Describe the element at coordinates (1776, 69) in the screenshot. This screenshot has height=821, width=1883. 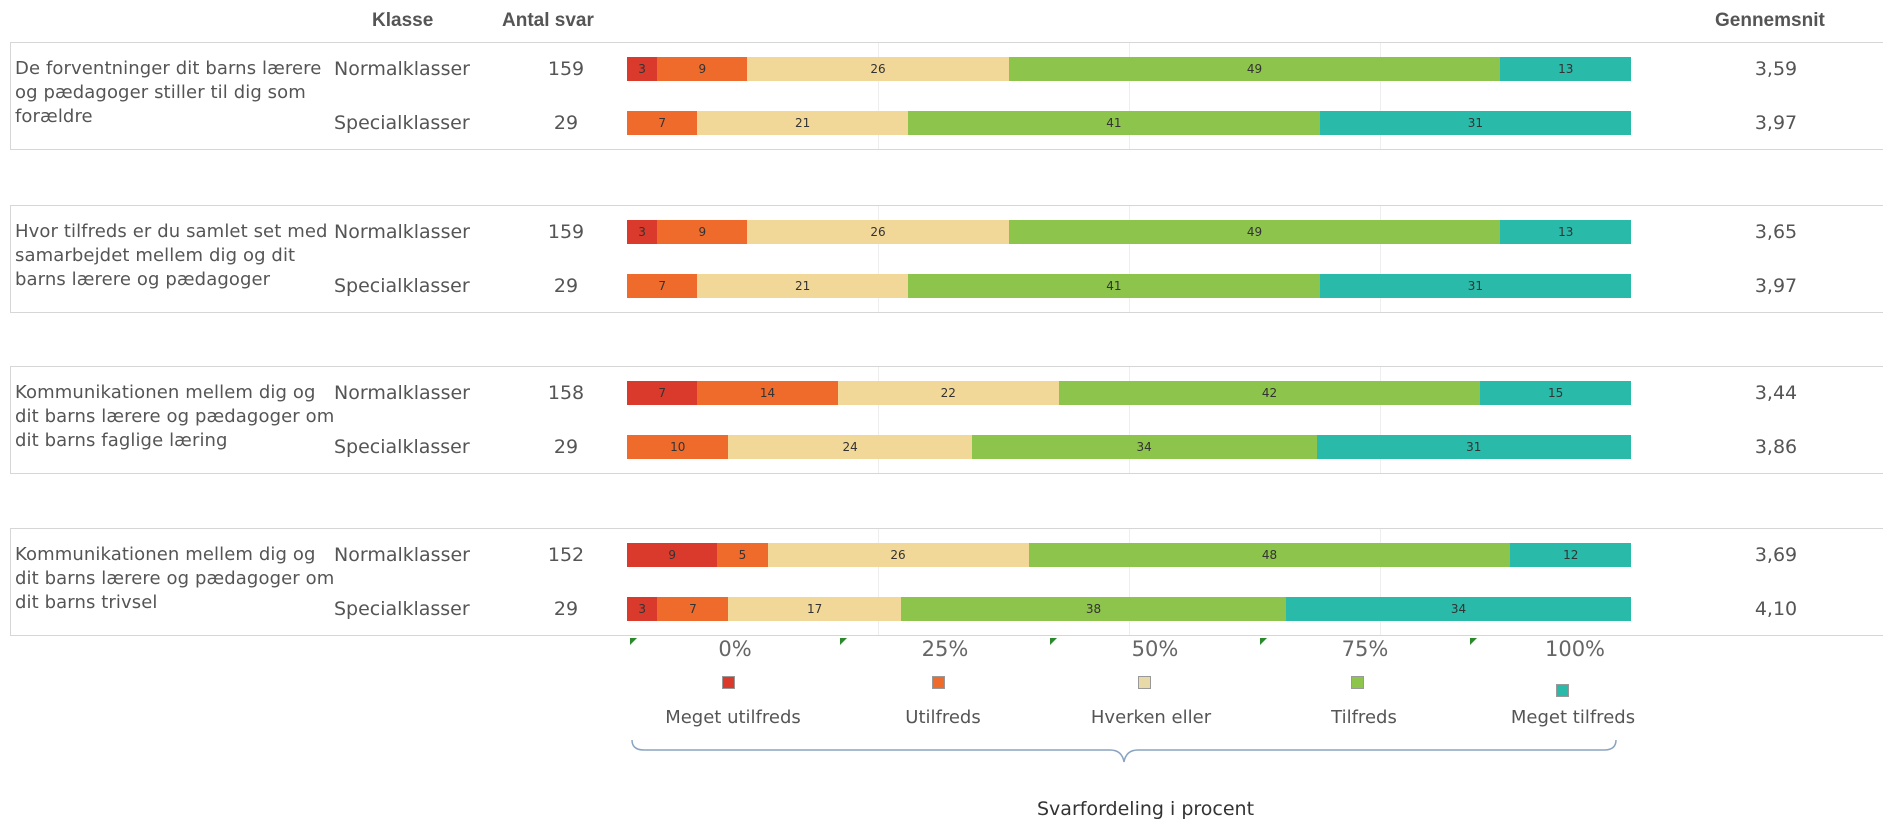
I see `gennemsnit-value: 3,59` at that location.